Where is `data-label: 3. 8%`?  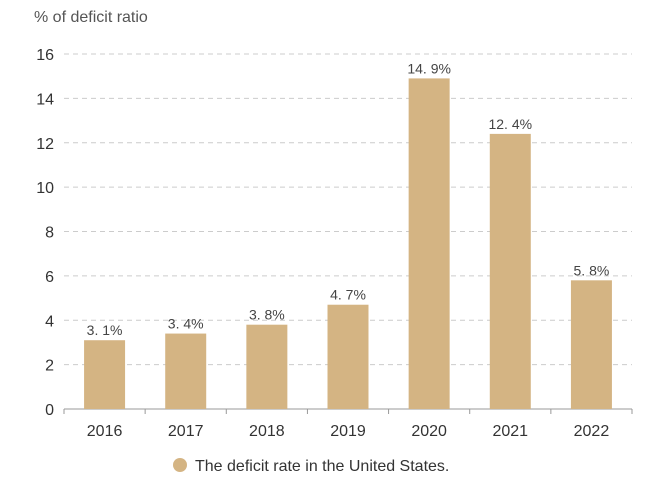
data-label: 3. 8% is located at coordinates (267, 315).